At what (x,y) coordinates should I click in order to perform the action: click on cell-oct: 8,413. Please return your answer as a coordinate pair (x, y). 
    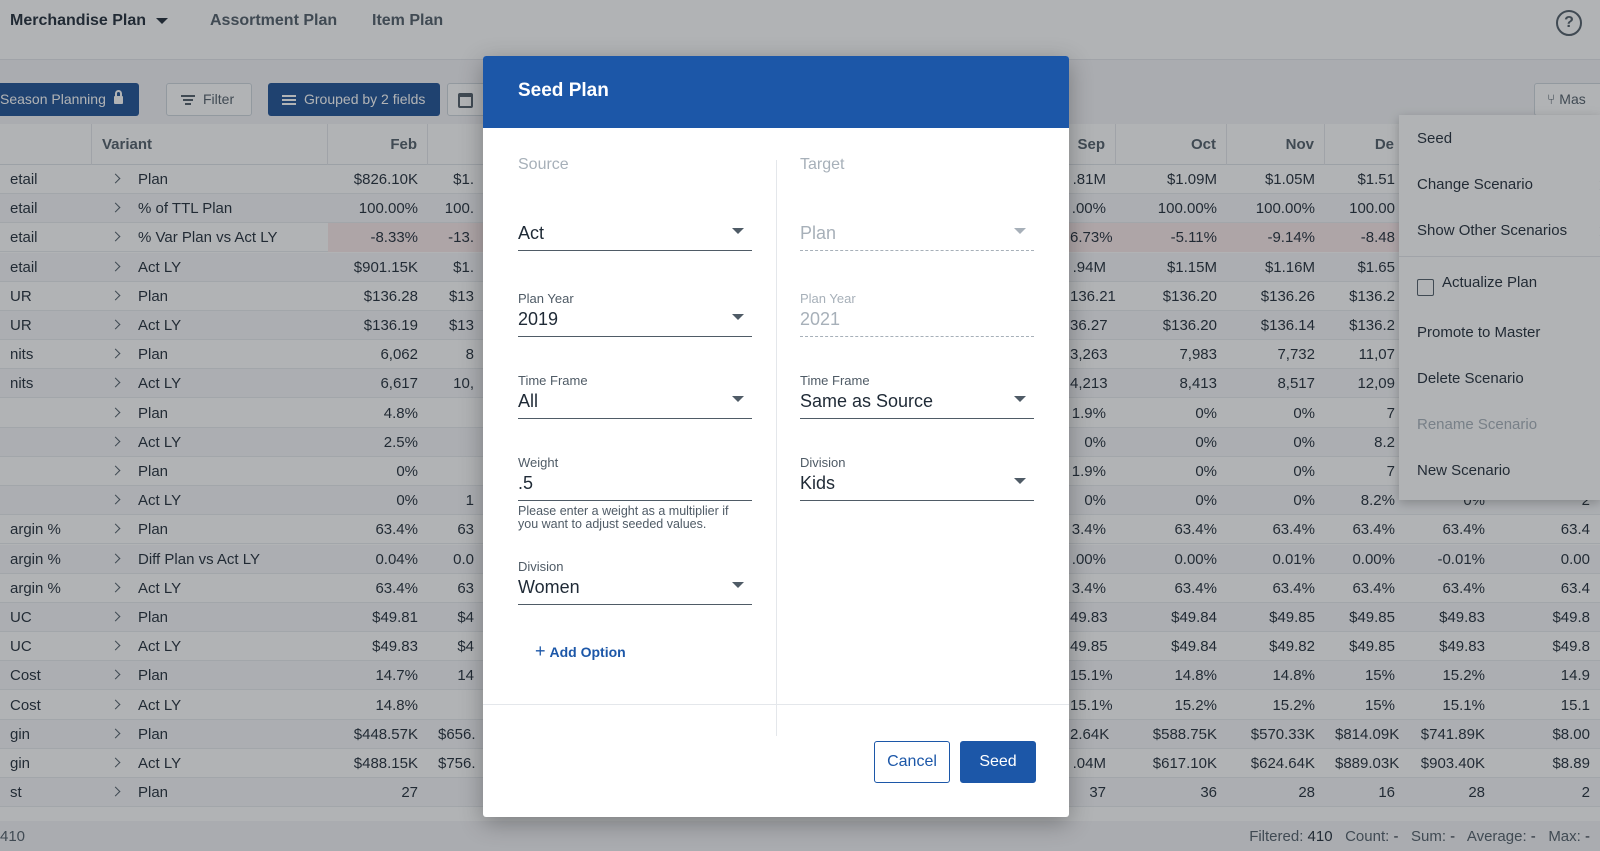
    Looking at the image, I should click on (1198, 384).